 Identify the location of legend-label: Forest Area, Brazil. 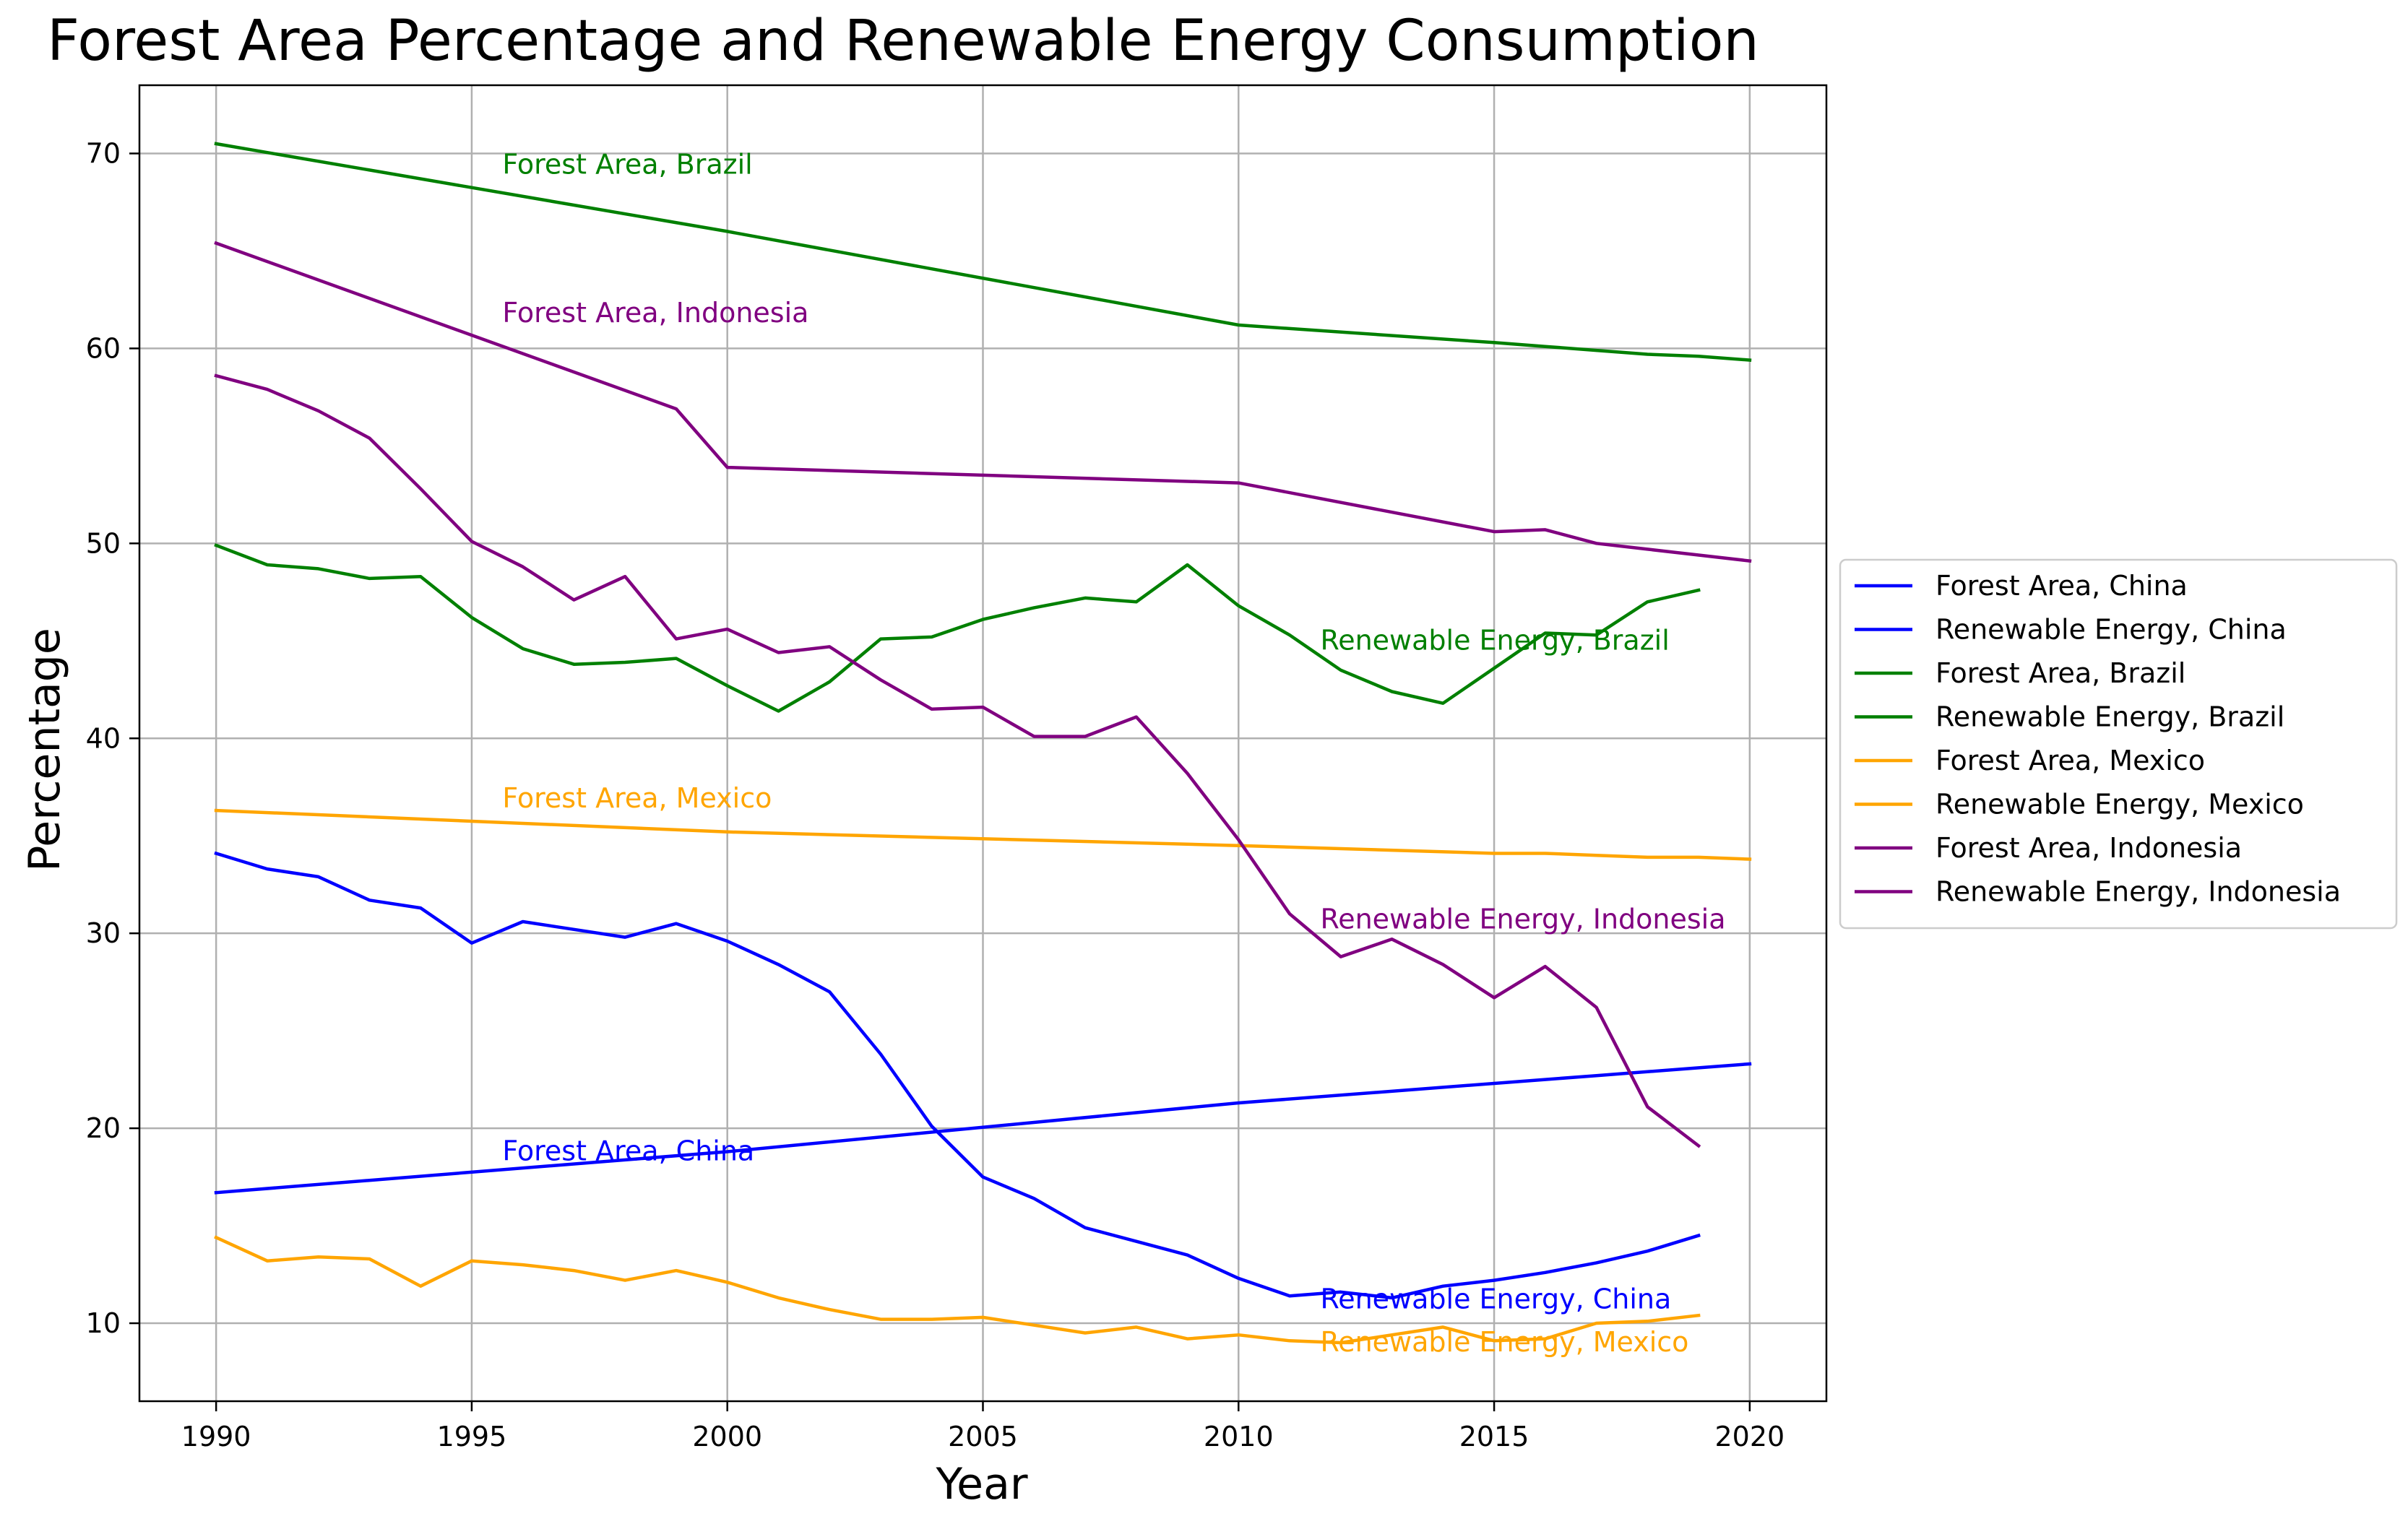
(2060, 673).